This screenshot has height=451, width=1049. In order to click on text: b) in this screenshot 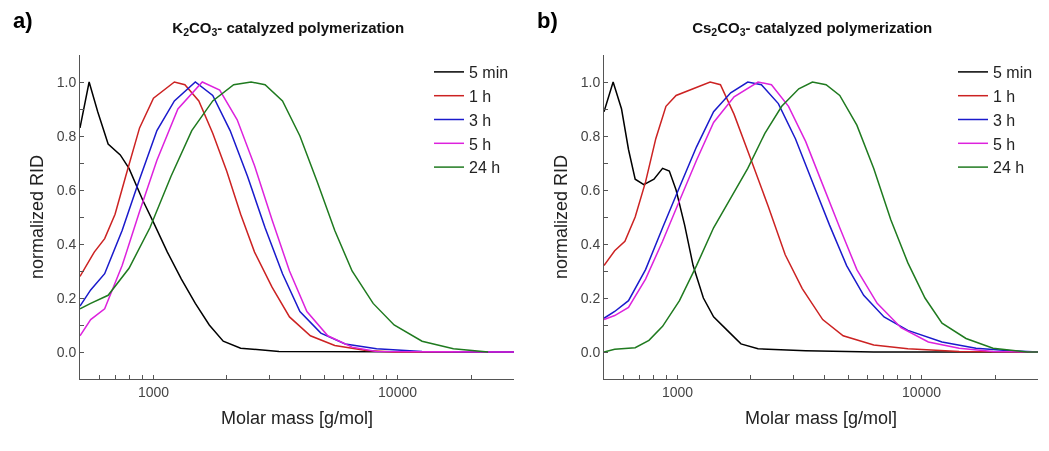, I will do `click(547, 20)`.